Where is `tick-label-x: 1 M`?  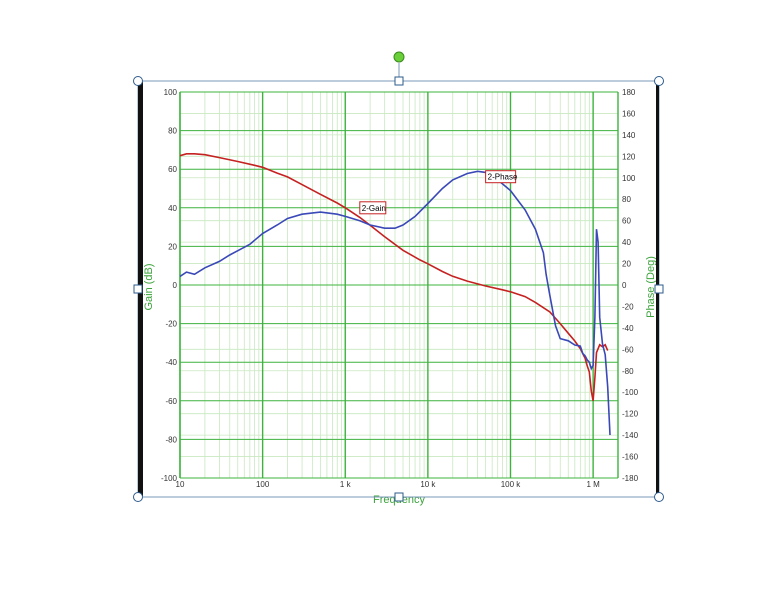 tick-label-x: 1 M is located at coordinates (593, 484).